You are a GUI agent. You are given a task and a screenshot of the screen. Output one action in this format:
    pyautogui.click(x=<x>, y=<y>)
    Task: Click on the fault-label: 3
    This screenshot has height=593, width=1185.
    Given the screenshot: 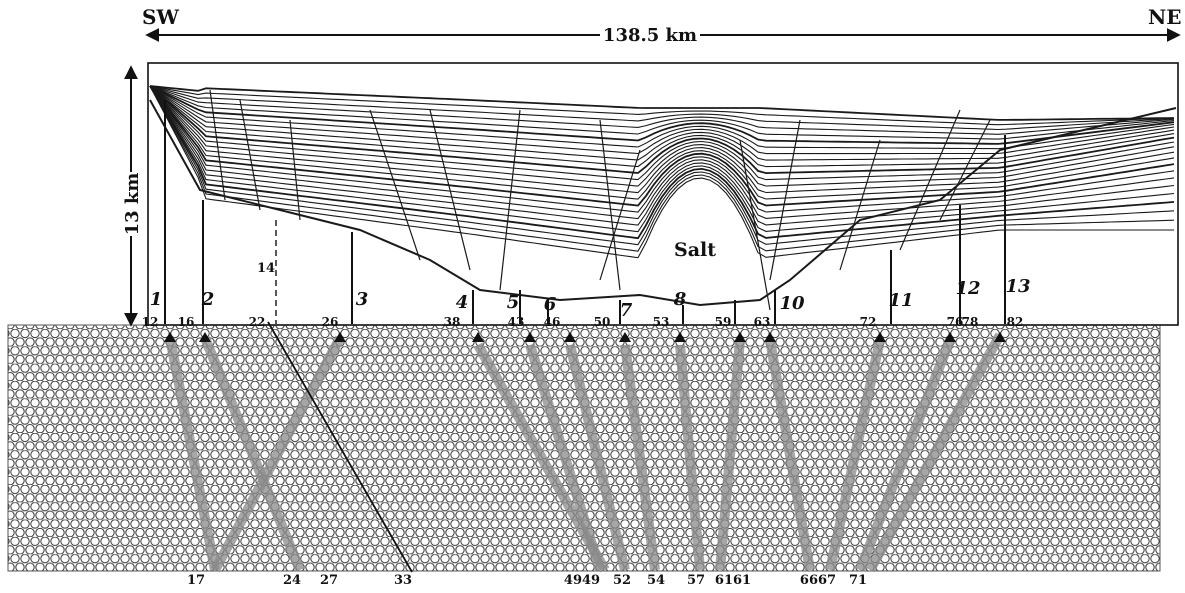 What is the action you would take?
    pyautogui.click(x=362, y=299)
    